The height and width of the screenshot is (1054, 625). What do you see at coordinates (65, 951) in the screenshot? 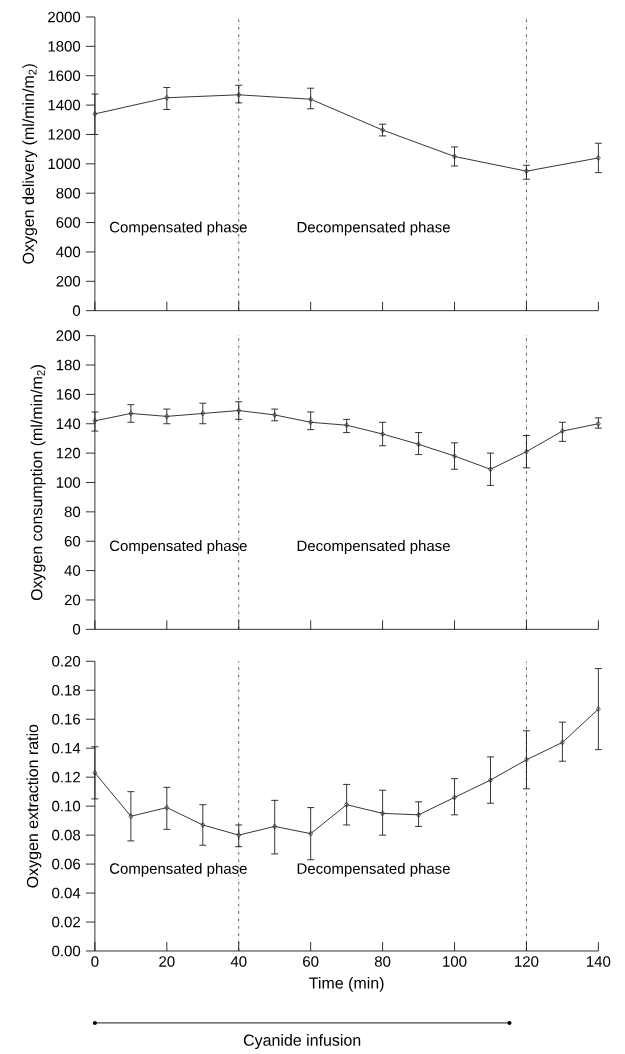
I see `y-tick-label: 0.00` at bounding box center [65, 951].